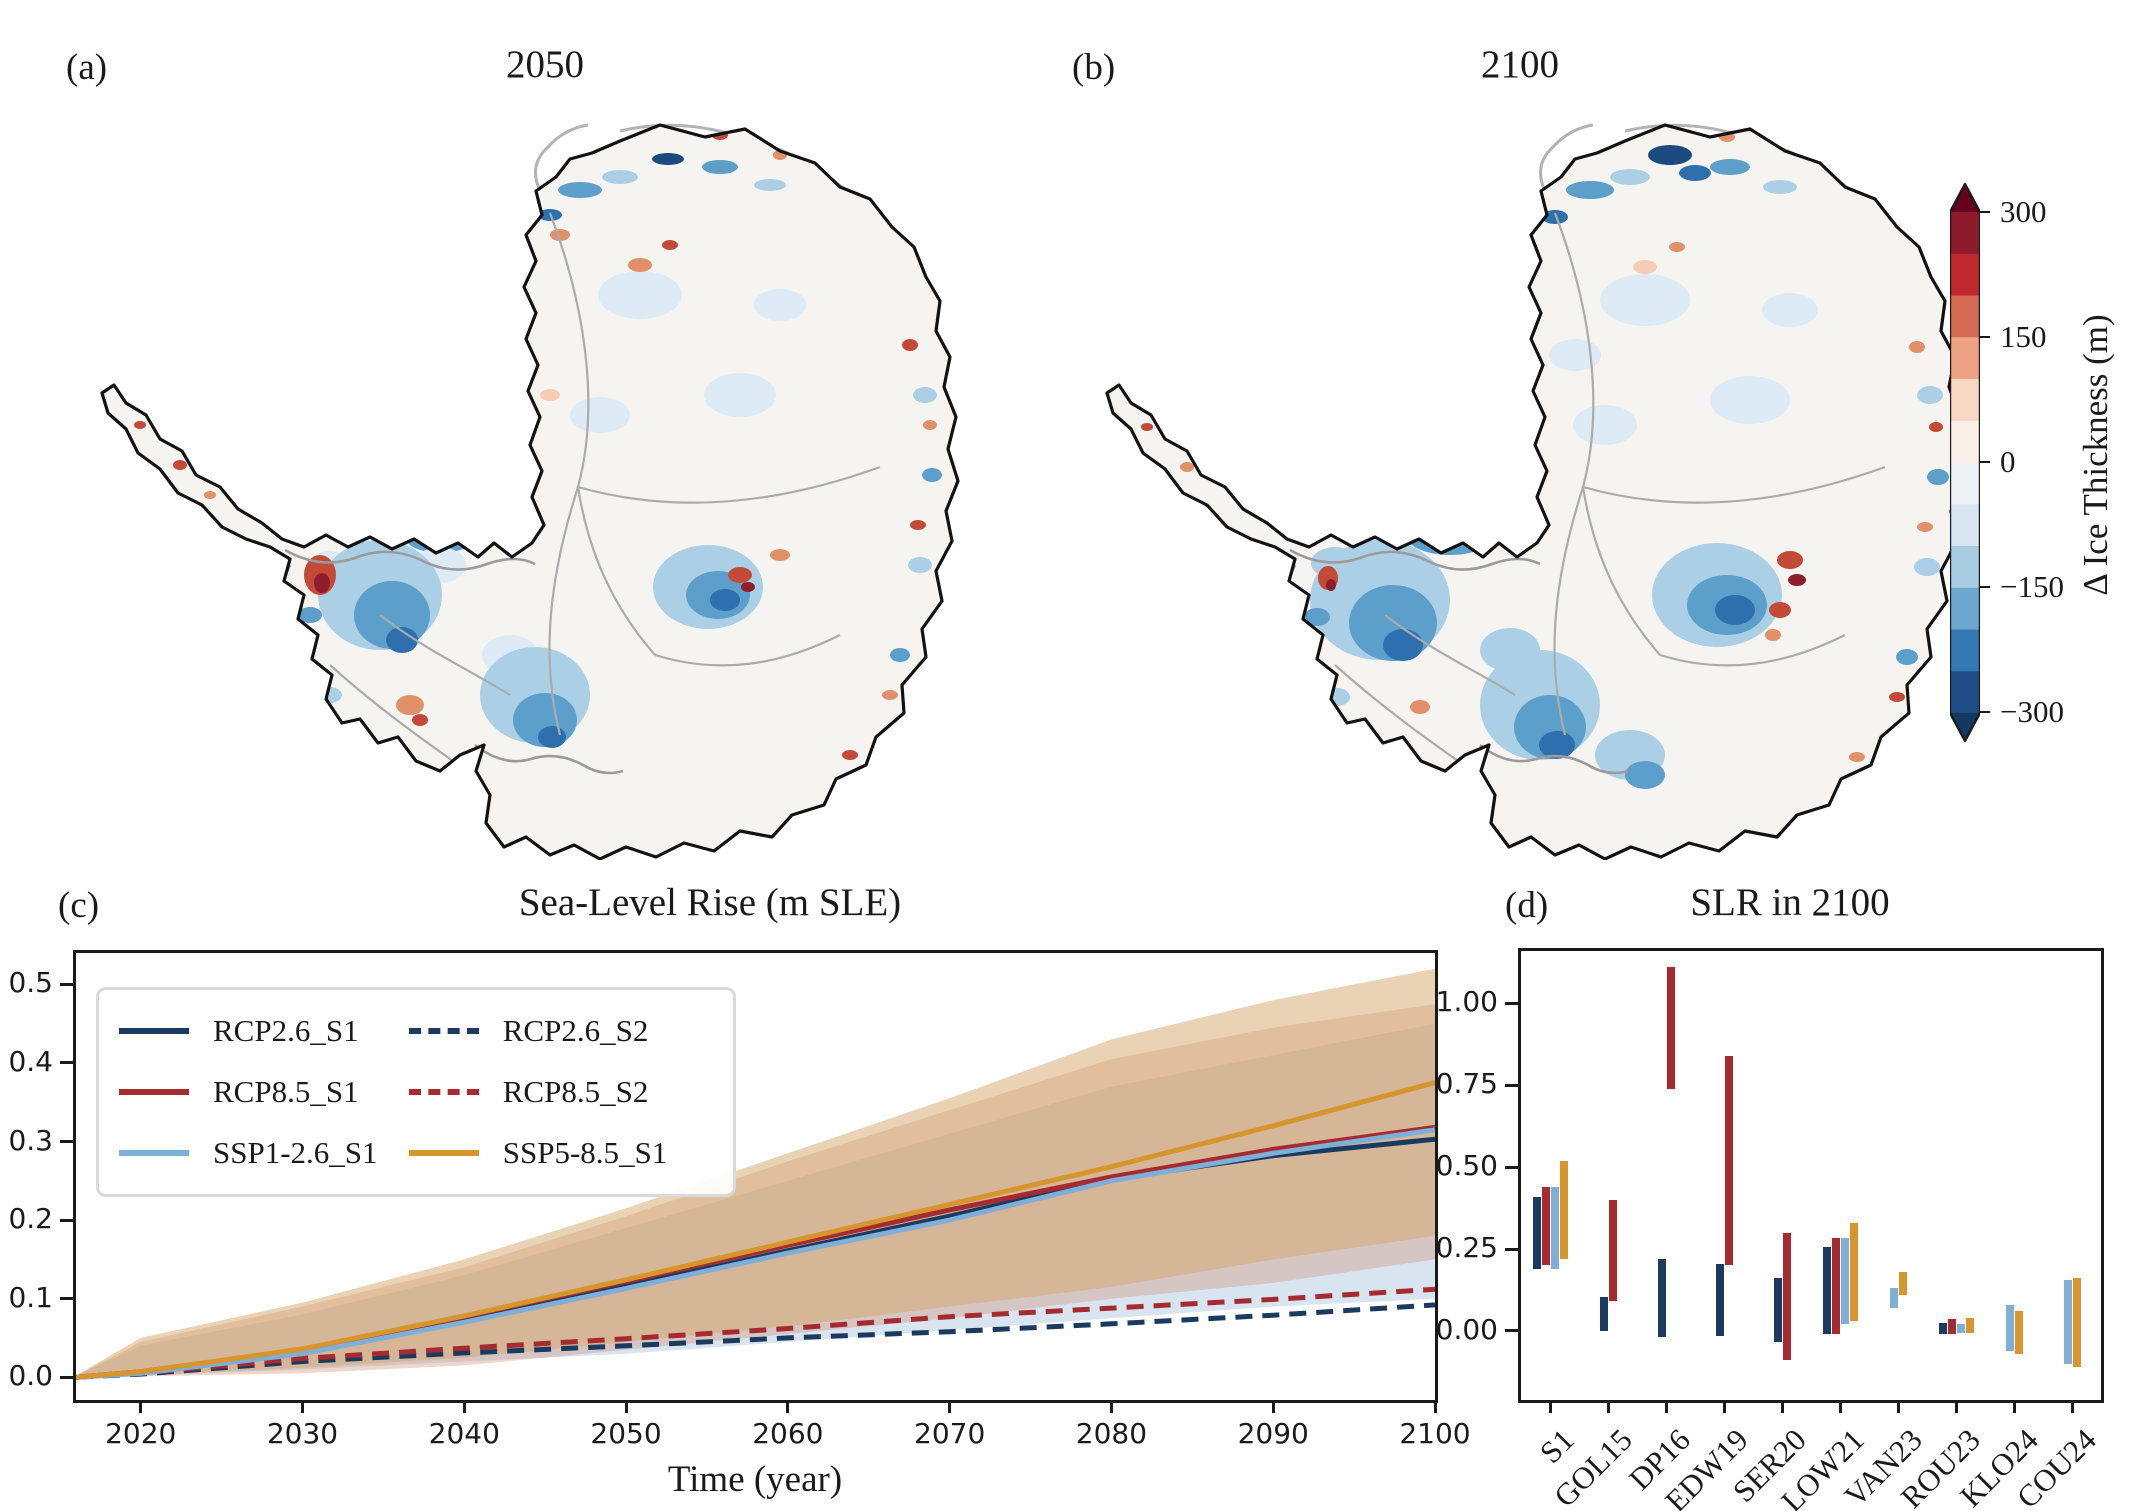 The width and height of the screenshot is (2132, 1511). I want to click on y-tick-label: 0.50, so click(1466, 1166).